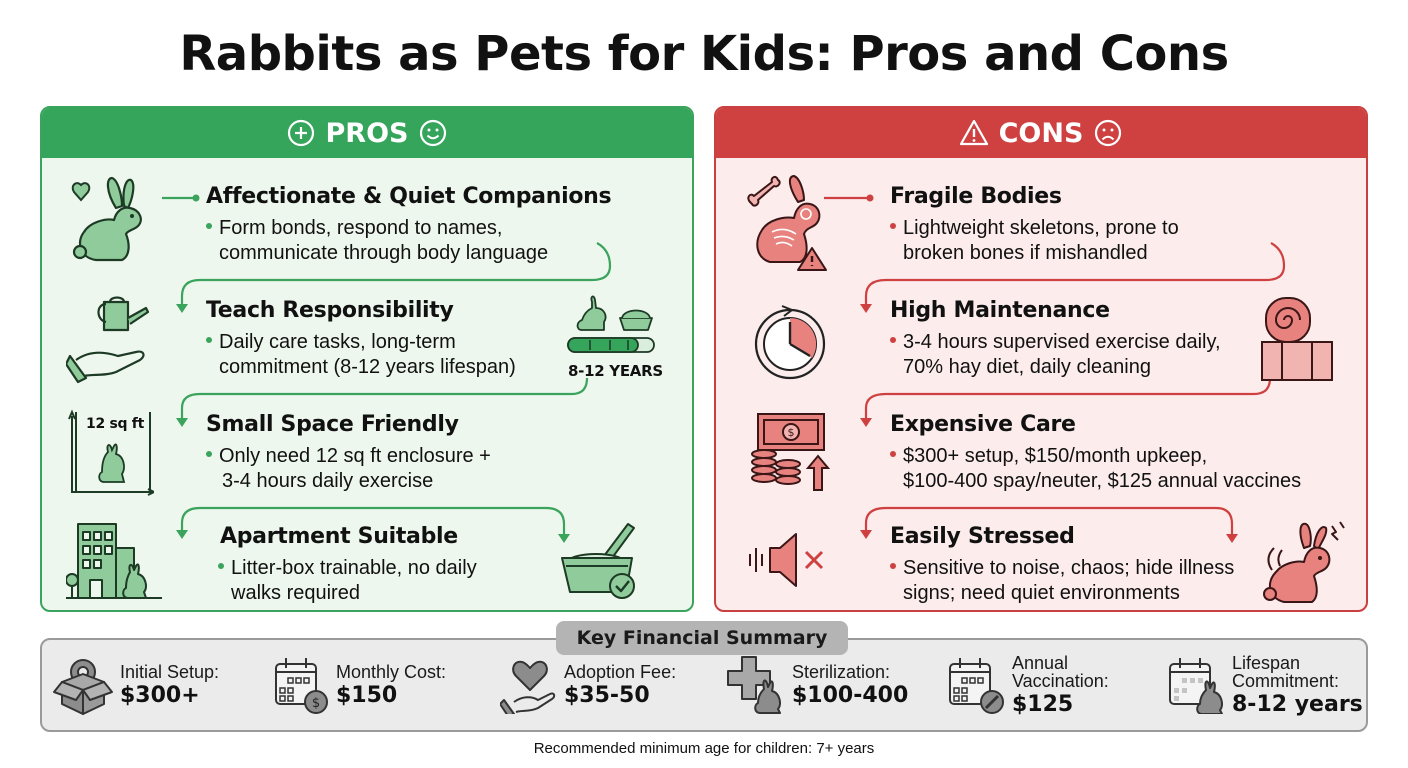  Describe the element at coordinates (754, 685) in the screenshot. I see `medical-cross-rabbit-icon` at that location.